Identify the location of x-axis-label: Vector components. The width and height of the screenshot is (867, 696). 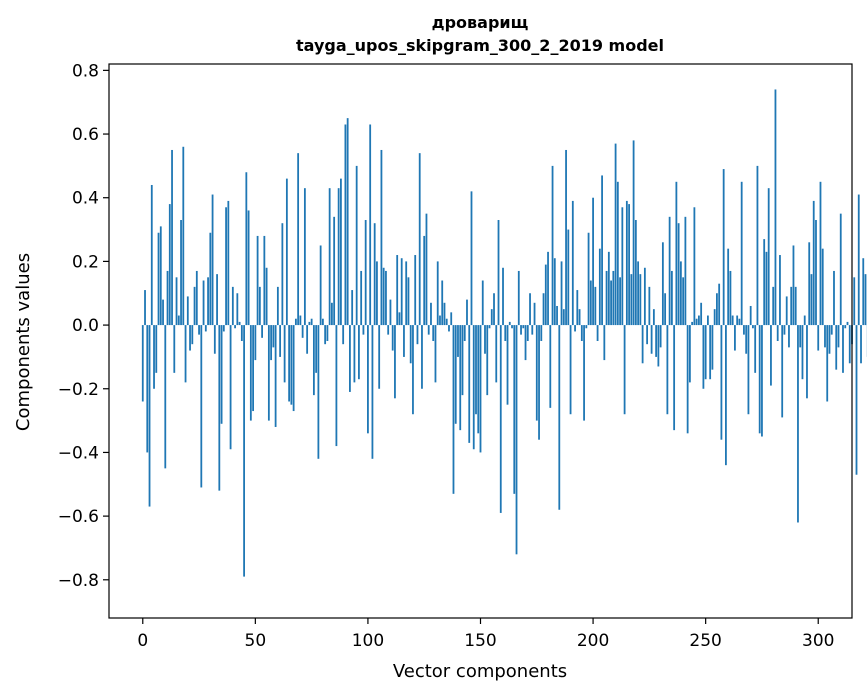
(480, 671).